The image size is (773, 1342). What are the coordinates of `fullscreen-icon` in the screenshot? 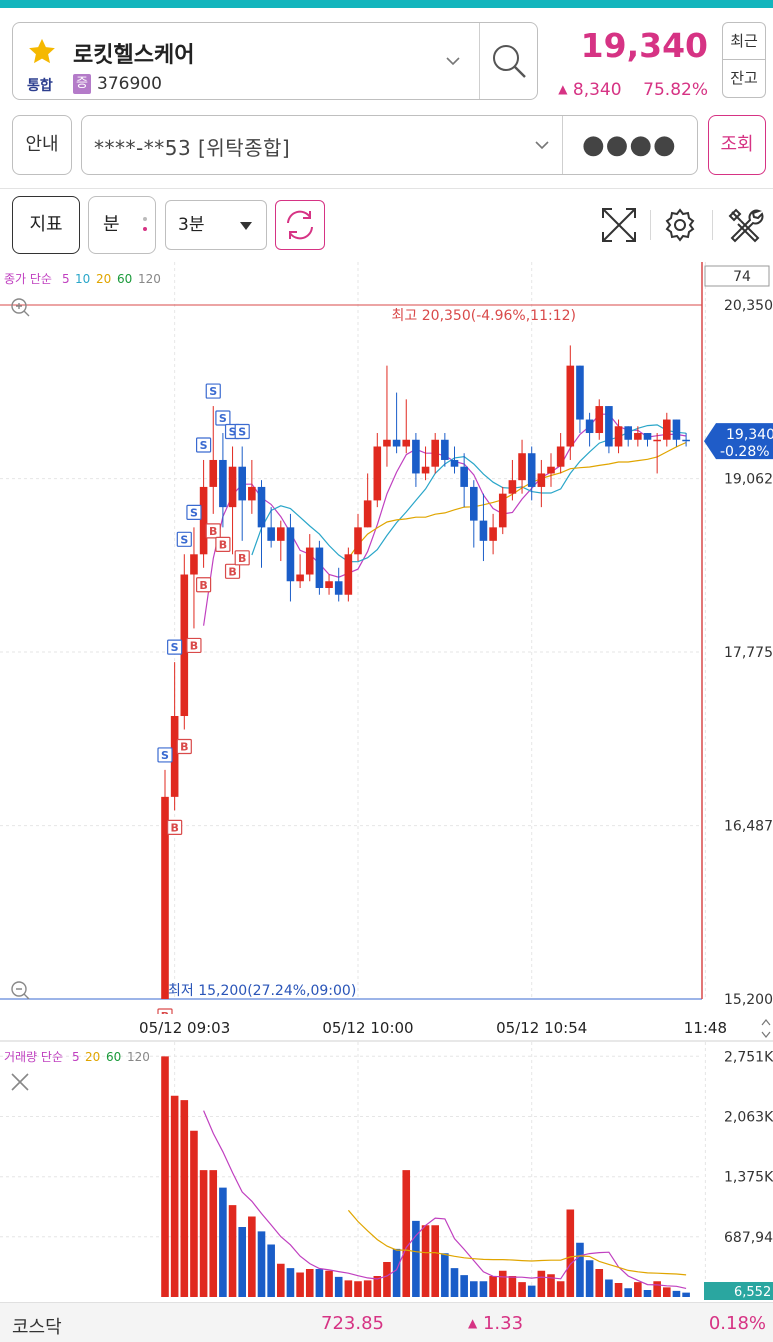 It's located at (619, 225).